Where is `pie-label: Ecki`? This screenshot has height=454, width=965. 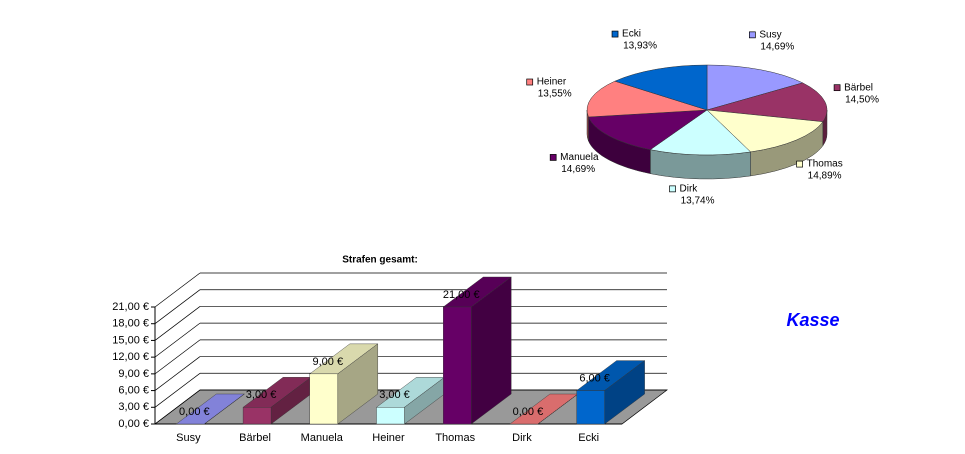 pie-label: Ecki is located at coordinates (631, 34).